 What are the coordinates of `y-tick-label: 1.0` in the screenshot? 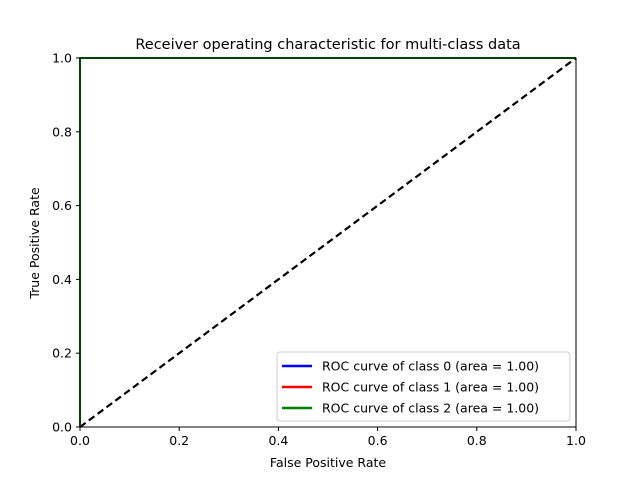 It's located at (62, 58).